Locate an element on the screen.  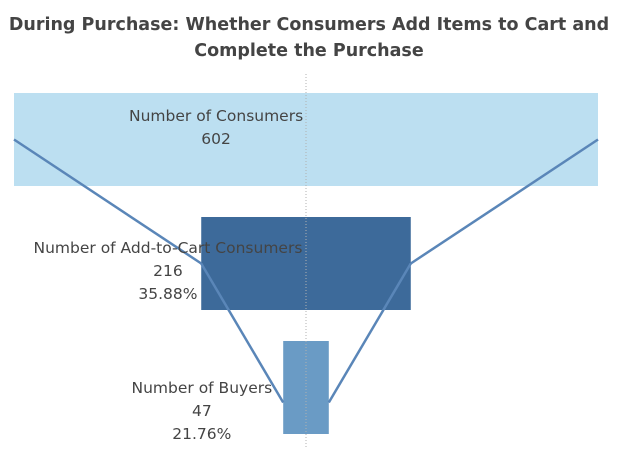
stage-value-consumers: 602 is located at coordinates (216, 139).